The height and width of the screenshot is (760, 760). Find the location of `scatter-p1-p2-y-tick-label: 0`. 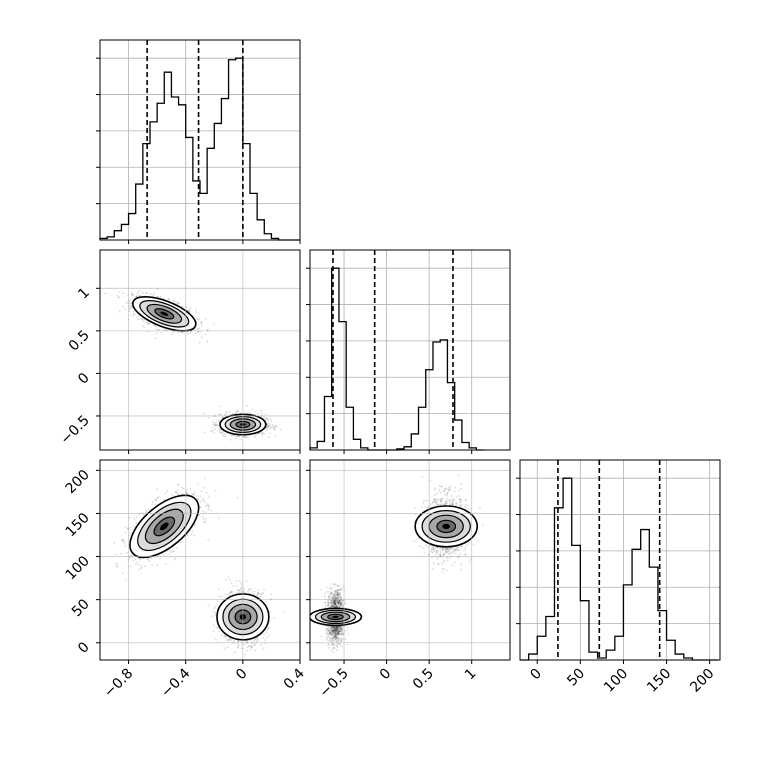

scatter-p1-p2-y-tick-label: 0 is located at coordinates (84, 379).